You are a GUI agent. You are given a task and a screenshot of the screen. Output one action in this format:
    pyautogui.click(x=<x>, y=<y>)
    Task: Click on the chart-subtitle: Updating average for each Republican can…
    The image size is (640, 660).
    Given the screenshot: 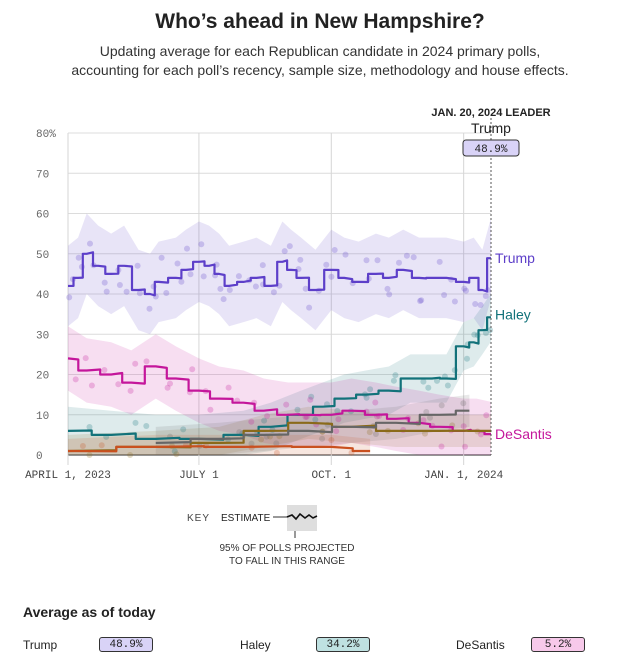 What is the action you would take?
    pyautogui.click(x=320, y=60)
    